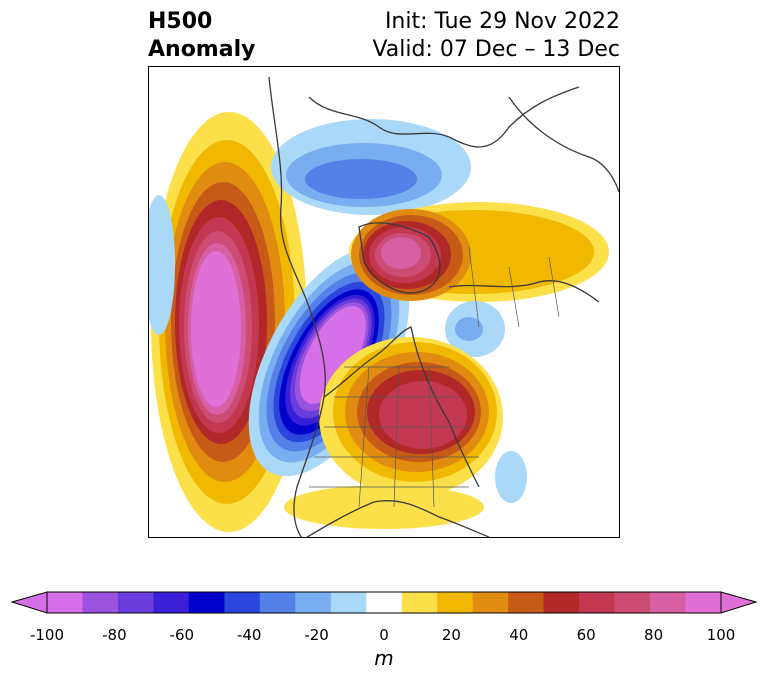  I want to click on borders, so click(434, 377).